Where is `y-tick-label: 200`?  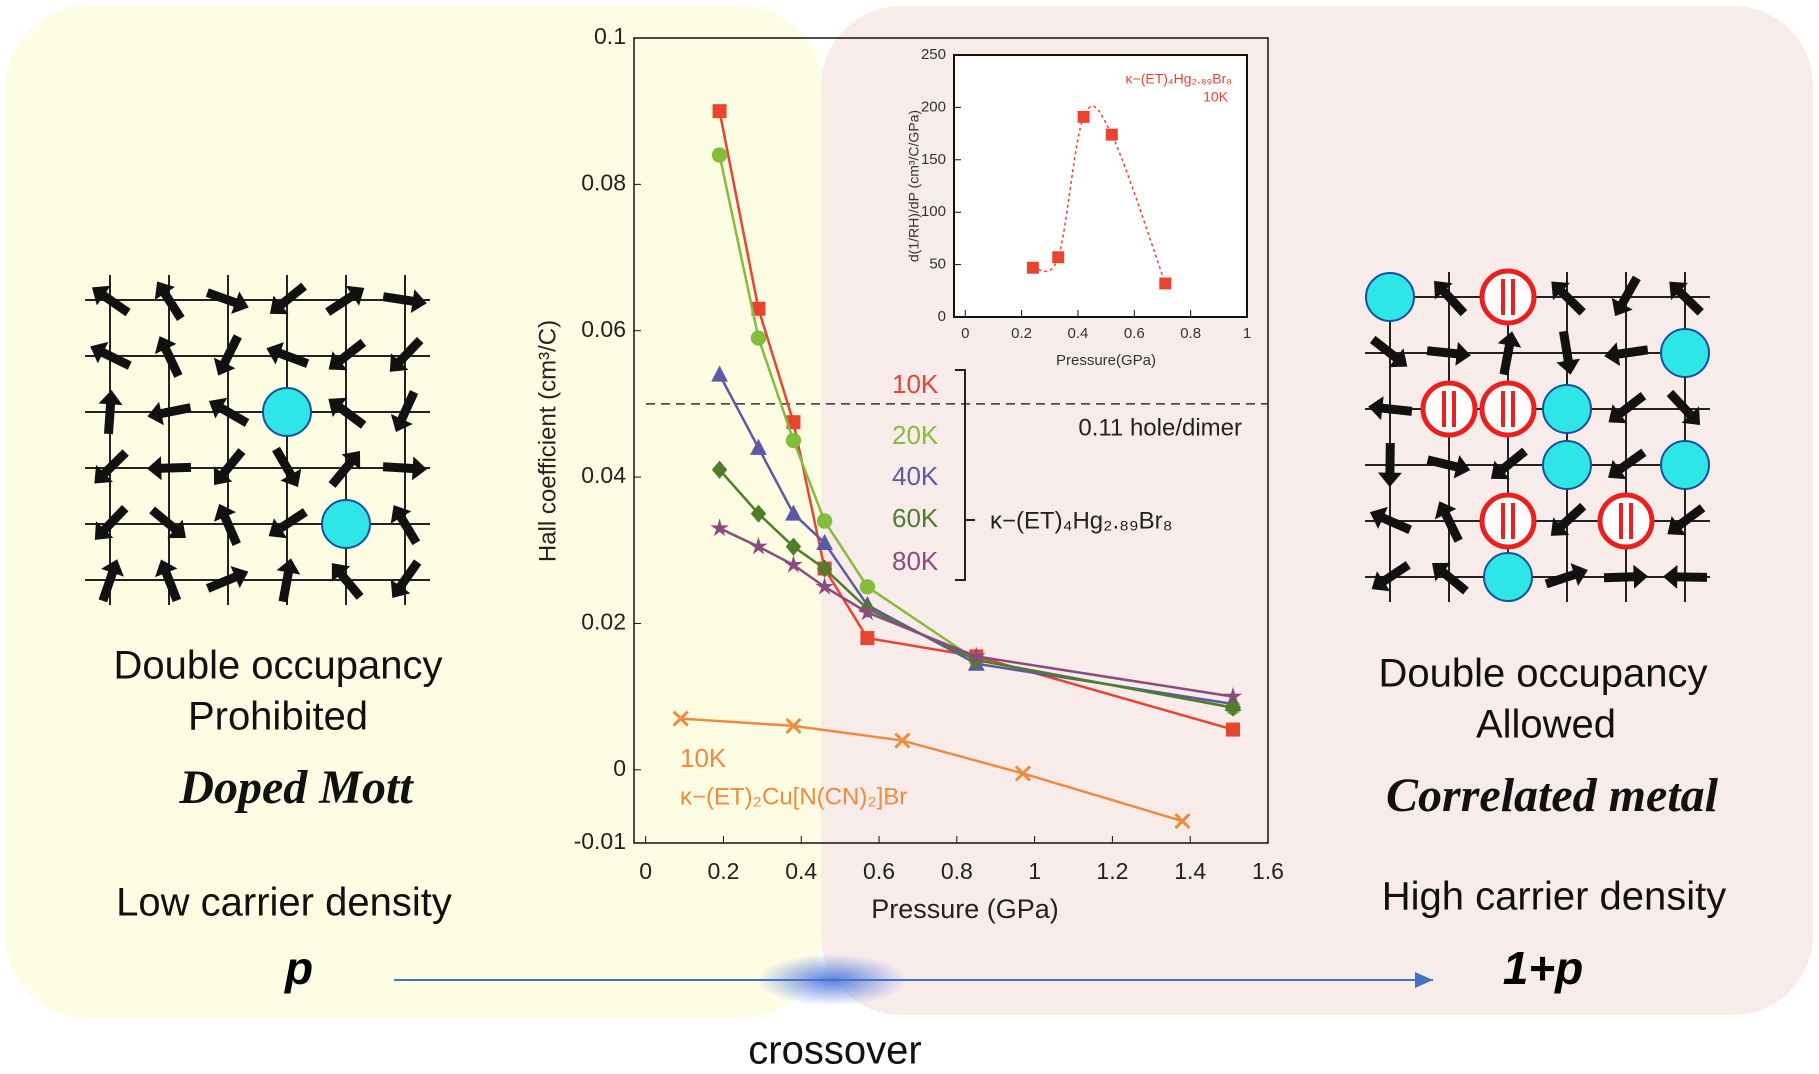 y-tick-label: 200 is located at coordinates (933, 106).